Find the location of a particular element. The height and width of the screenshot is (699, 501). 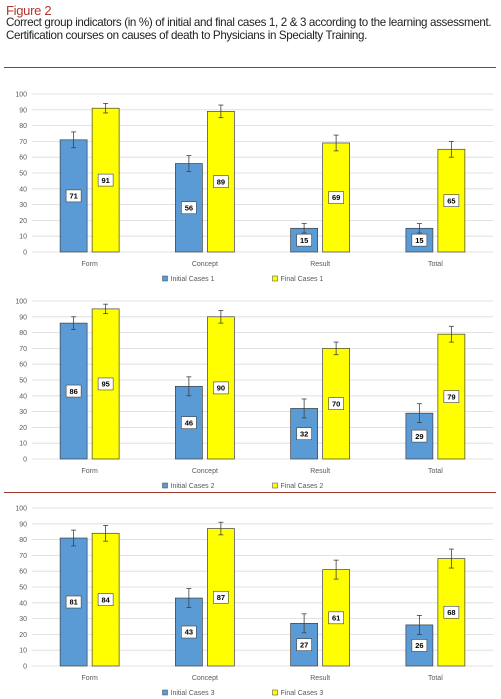

data-label: 70 is located at coordinates (336, 403).